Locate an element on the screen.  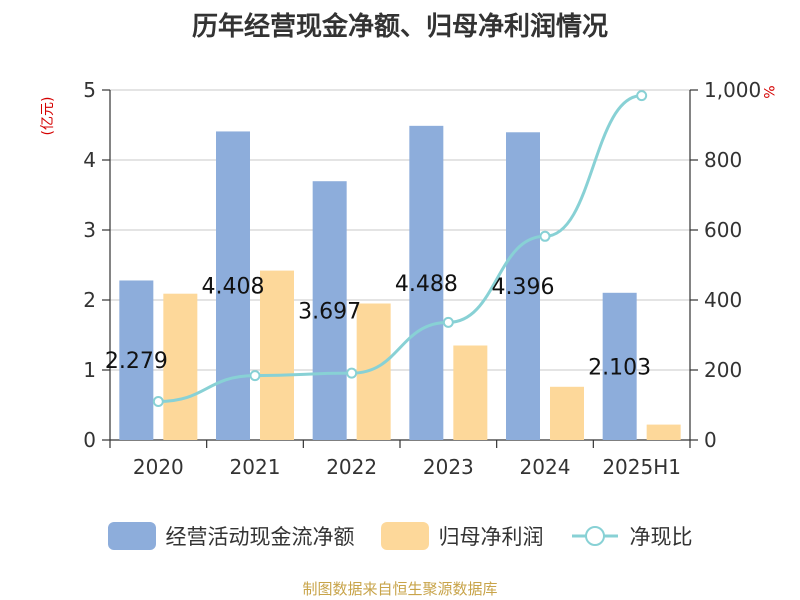
right-axis-unit: % is located at coordinates (768, 91).